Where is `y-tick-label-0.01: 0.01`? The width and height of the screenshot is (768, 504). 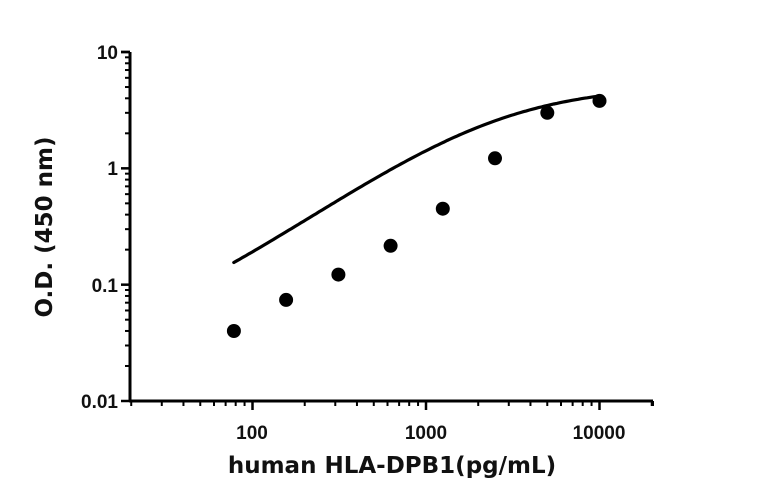 y-tick-label-0.01: 0.01 is located at coordinates (99, 402).